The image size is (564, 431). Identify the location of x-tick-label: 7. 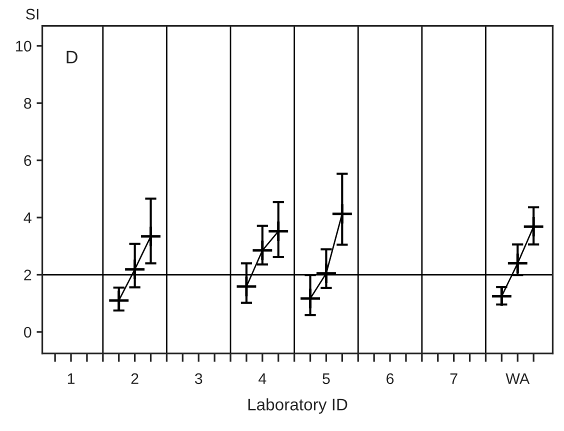
(454, 378).